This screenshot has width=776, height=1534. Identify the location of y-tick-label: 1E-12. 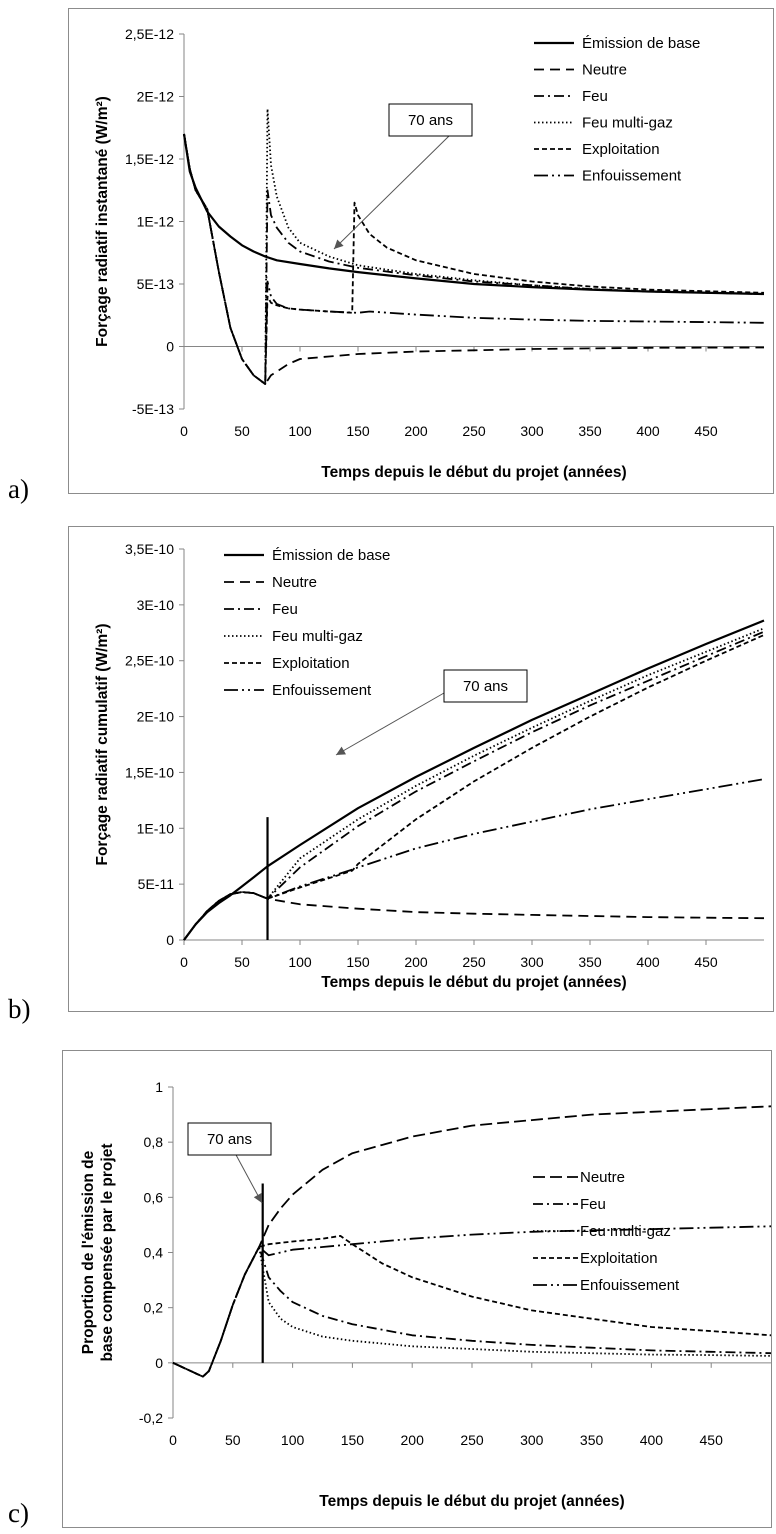
(156, 222).